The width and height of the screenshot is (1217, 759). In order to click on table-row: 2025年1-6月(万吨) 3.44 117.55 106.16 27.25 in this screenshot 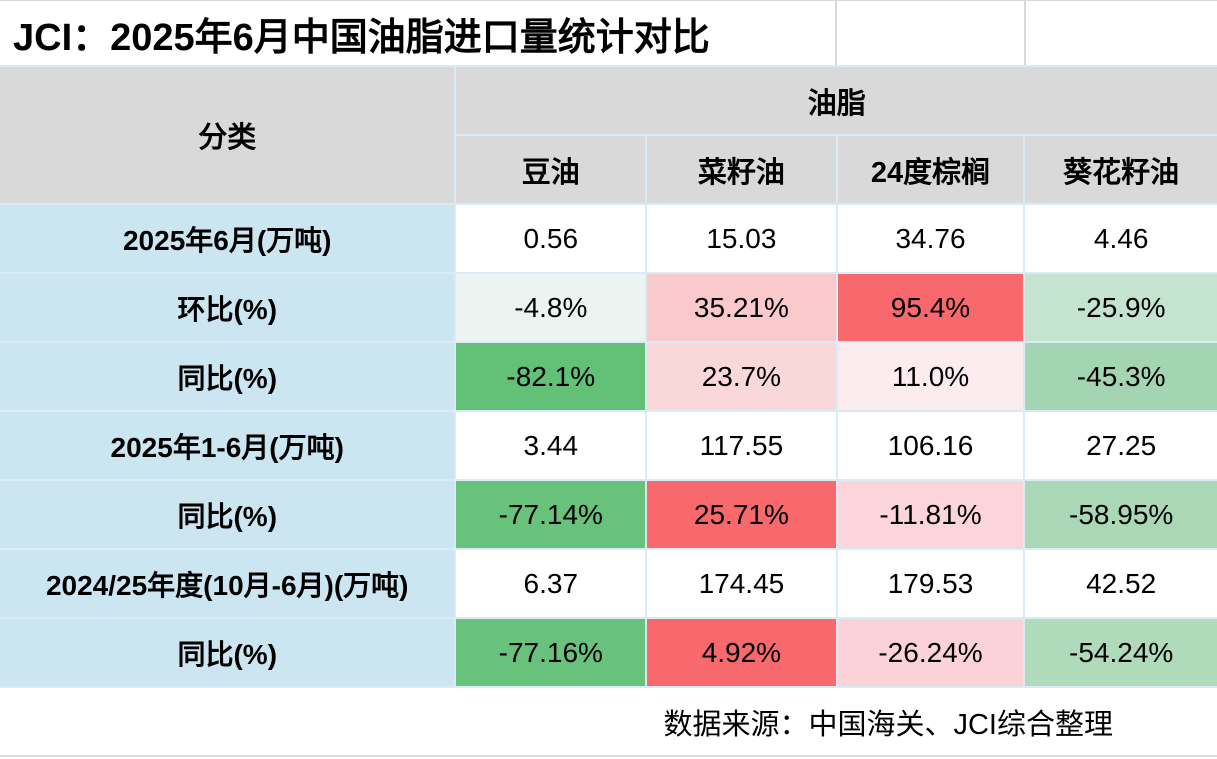, I will do `click(608, 445)`.